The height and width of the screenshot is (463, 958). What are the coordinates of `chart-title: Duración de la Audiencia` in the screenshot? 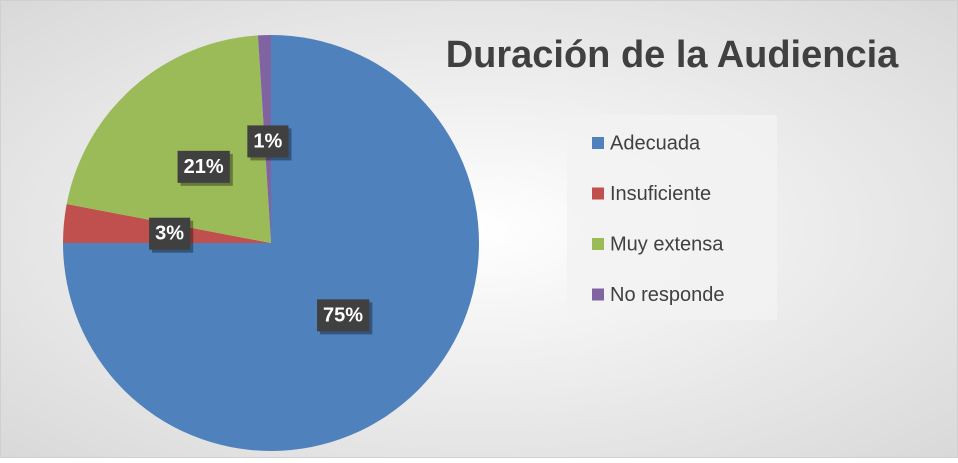 It's located at (672, 55).